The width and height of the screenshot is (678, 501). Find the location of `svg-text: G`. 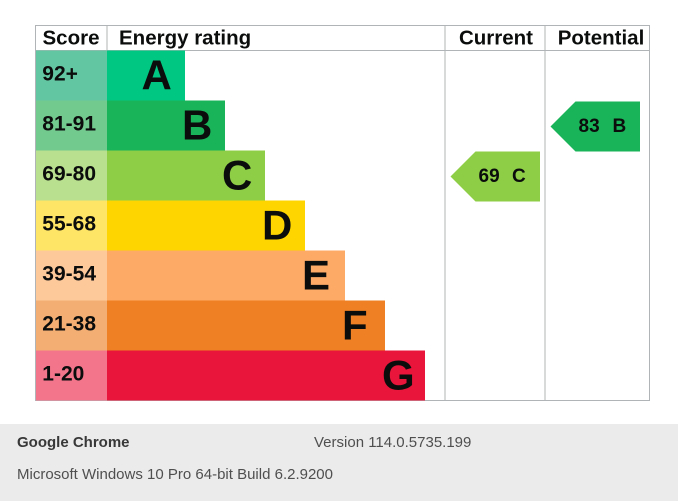

svg-text: G is located at coordinates (398, 375).